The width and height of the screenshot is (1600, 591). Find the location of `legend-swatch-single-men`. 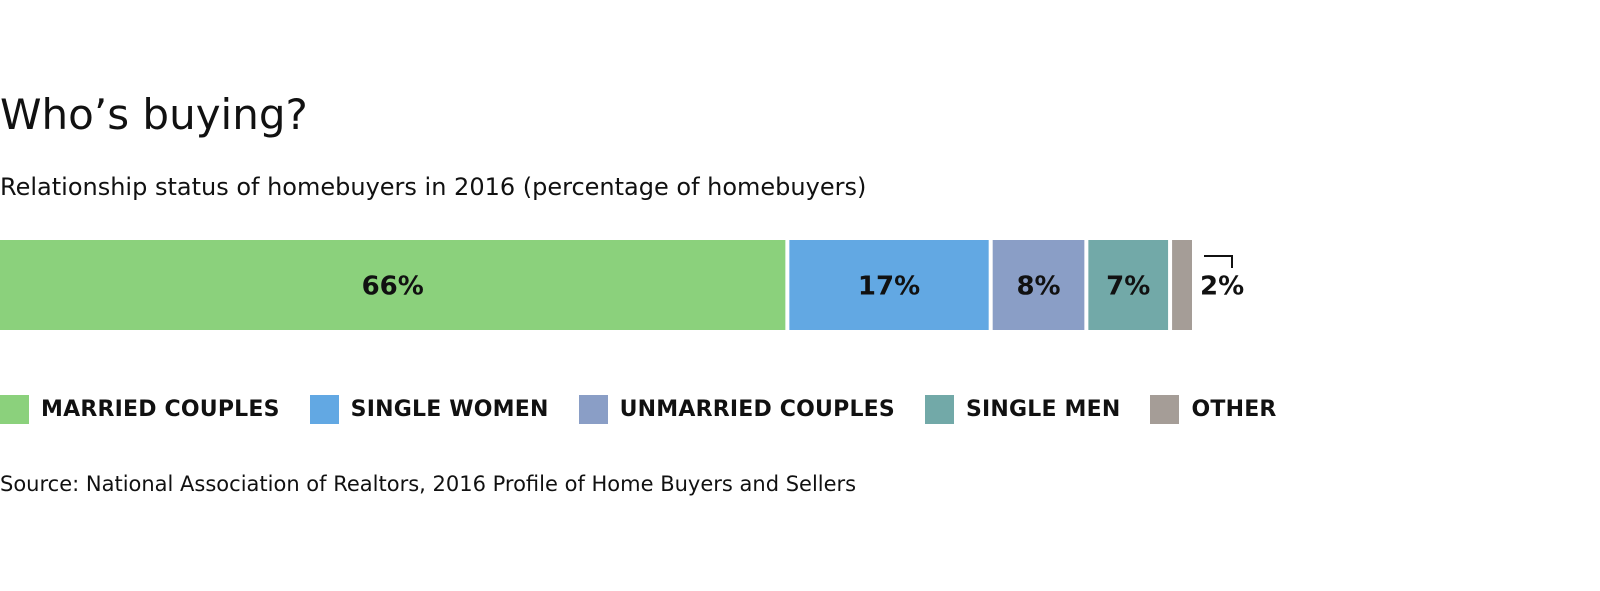

legend-swatch-single-men is located at coordinates (939, 409).